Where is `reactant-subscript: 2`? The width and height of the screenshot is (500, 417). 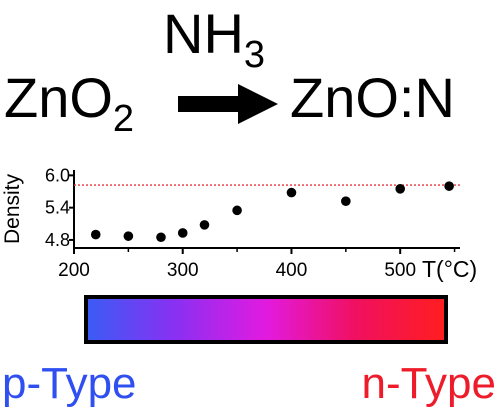 reactant-subscript: 2 is located at coordinates (123, 119).